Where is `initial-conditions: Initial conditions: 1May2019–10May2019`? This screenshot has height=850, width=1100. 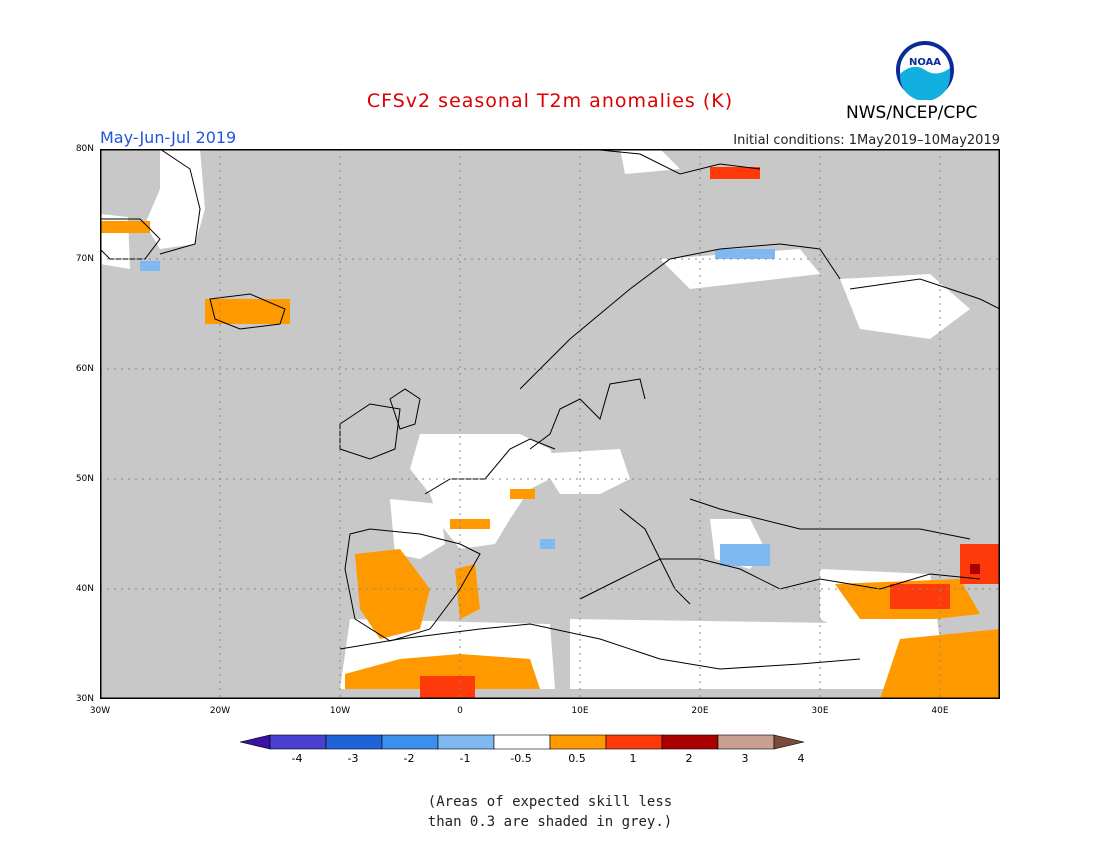
initial-conditions: Initial conditions: 1May2019–10May2019 is located at coordinates (866, 140).